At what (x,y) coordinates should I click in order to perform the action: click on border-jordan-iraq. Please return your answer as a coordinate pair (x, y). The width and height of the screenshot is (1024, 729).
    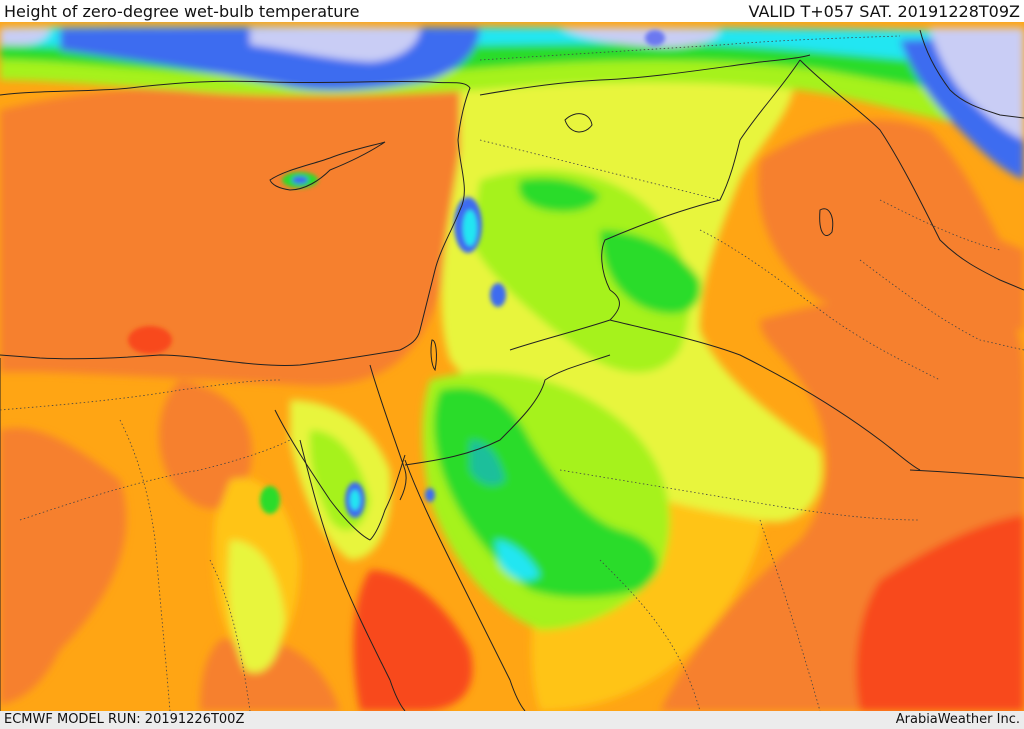
    Looking at the image, I should click on (564, 320).